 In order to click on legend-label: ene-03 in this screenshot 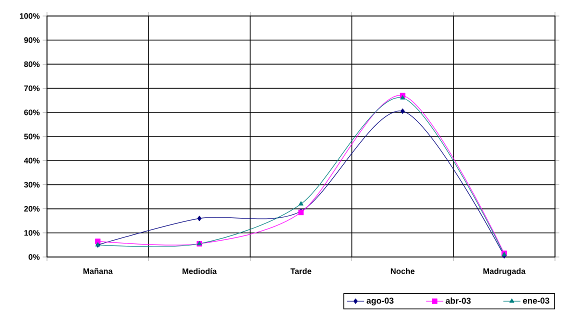, I will do `click(536, 301)`.